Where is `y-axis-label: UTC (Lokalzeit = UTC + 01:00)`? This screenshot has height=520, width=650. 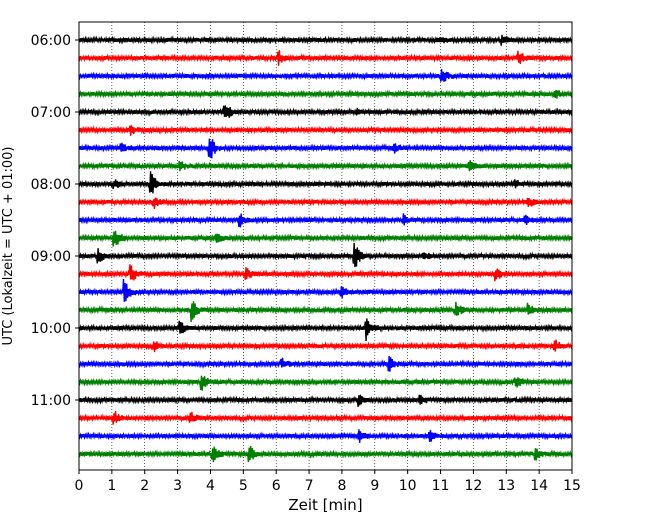
y-axis-label: UTC (Lokalzeit = UTC + 01:00) is located at coordinates (8, 246).